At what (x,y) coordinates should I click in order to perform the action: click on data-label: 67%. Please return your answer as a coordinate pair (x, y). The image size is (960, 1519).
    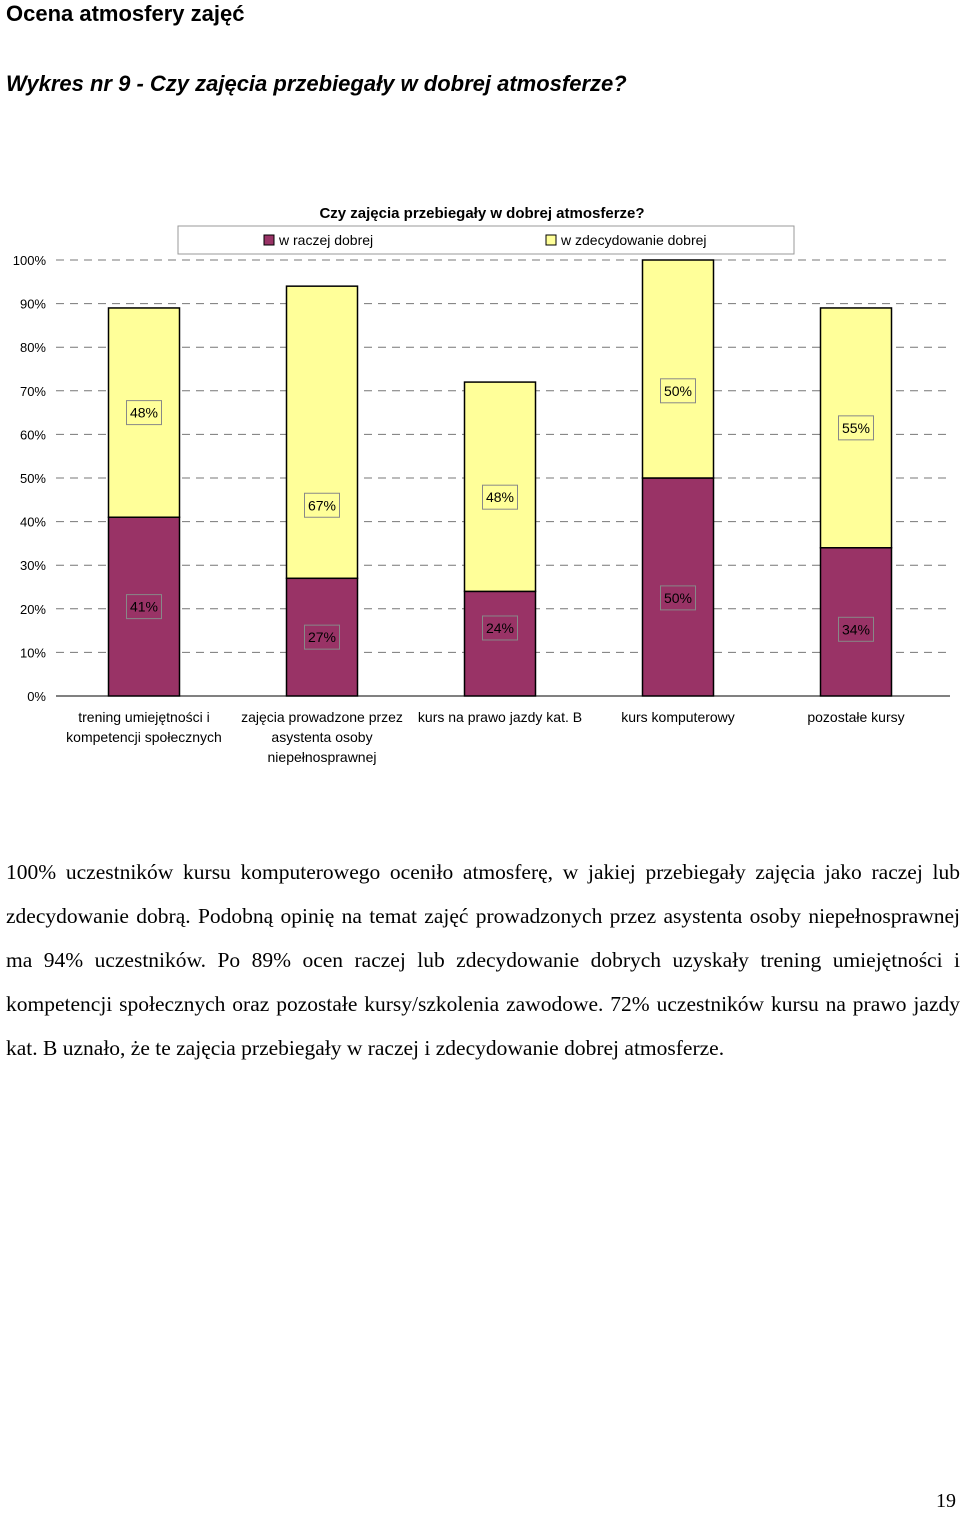
    Looking at the image, I should click on (322, 505).